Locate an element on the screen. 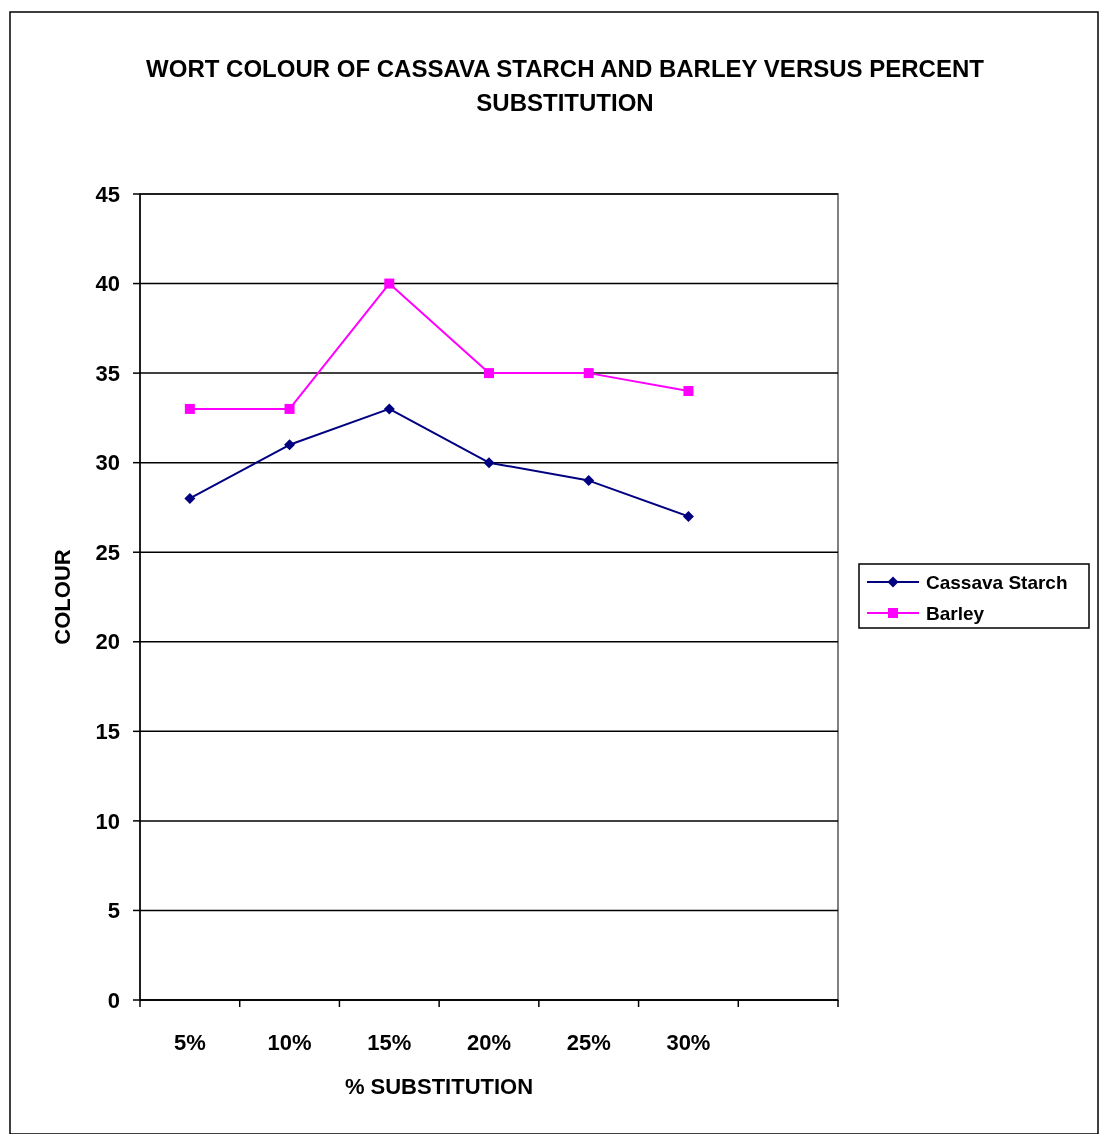  y-tick-label: 35 is located at coordinates (107, 373).